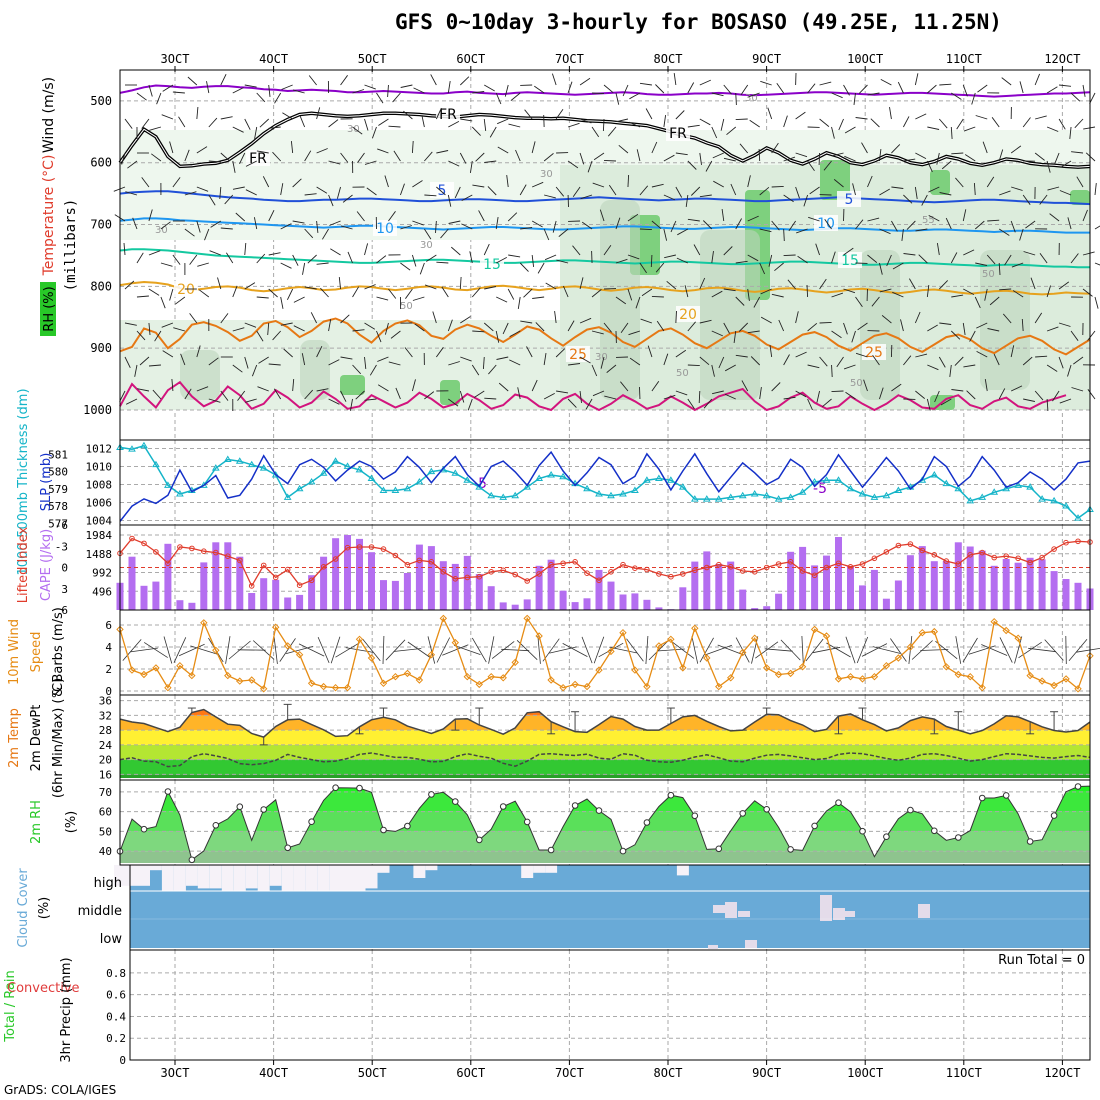  I want to click on cape-bar, so click(407, 591).